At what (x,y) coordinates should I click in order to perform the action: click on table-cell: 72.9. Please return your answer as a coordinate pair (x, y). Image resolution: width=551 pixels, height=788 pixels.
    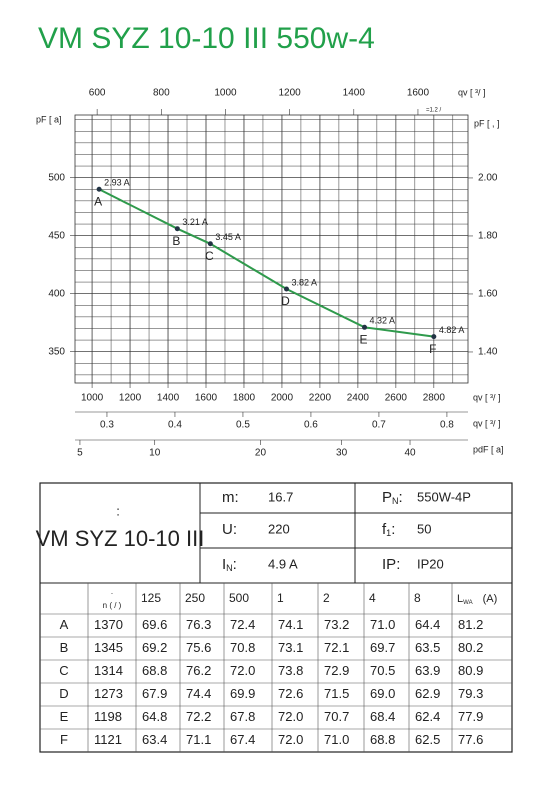
    Looking at the image, I should click on (336, 670).